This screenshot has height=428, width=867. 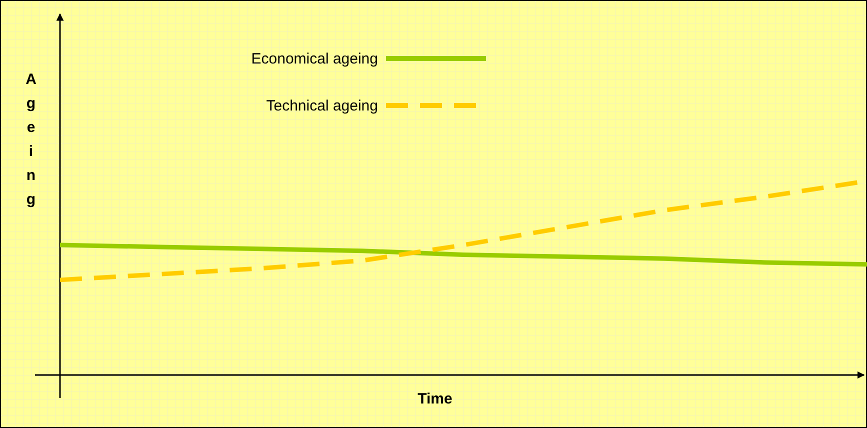 What do you see at coordinates (322, 105) in the screenshot?
I see `legend-label: Technical ageing` at bounding box center [322, 105].